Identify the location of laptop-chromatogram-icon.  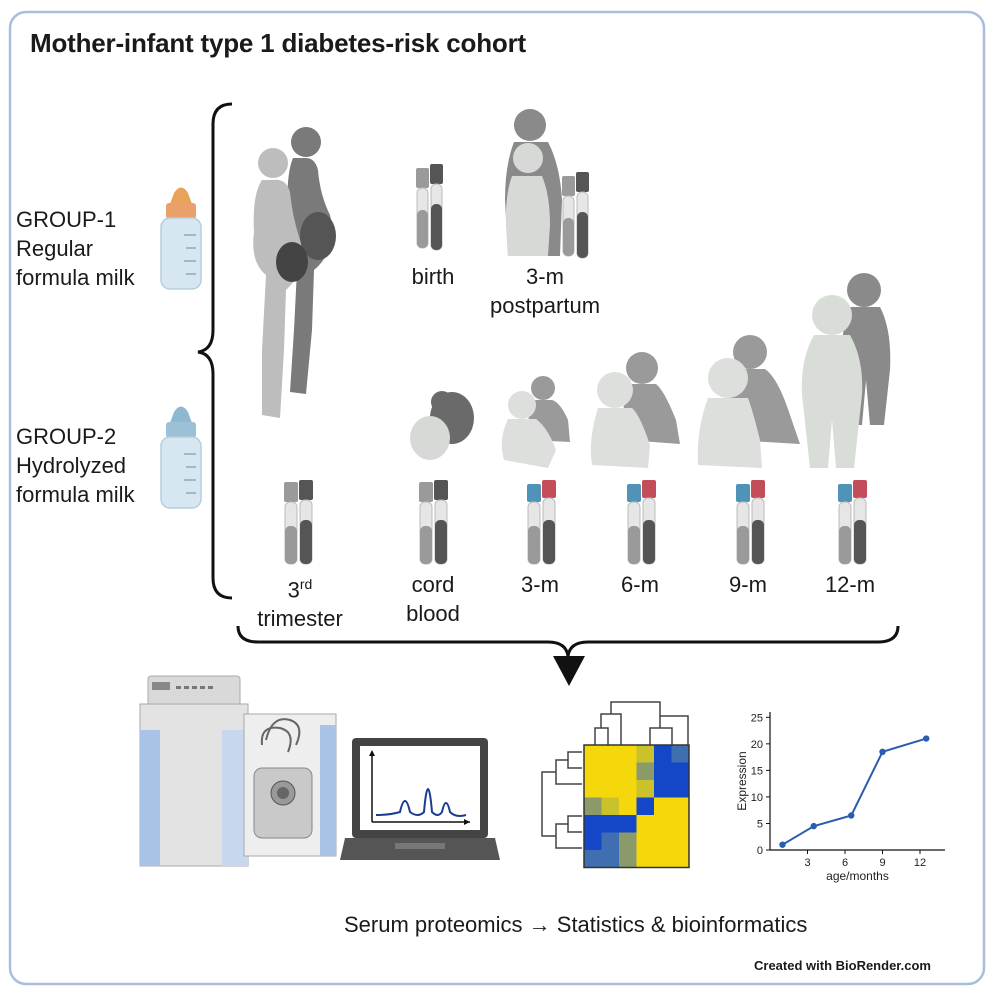
(420, 799).